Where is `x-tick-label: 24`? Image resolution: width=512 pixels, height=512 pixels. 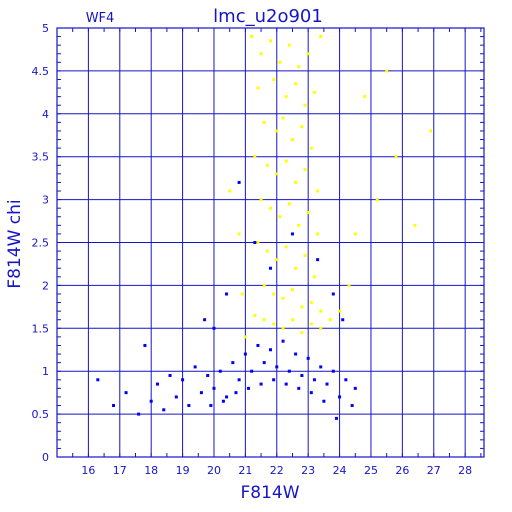
x-tick-label: 24 is located at coordinates (340, 470).